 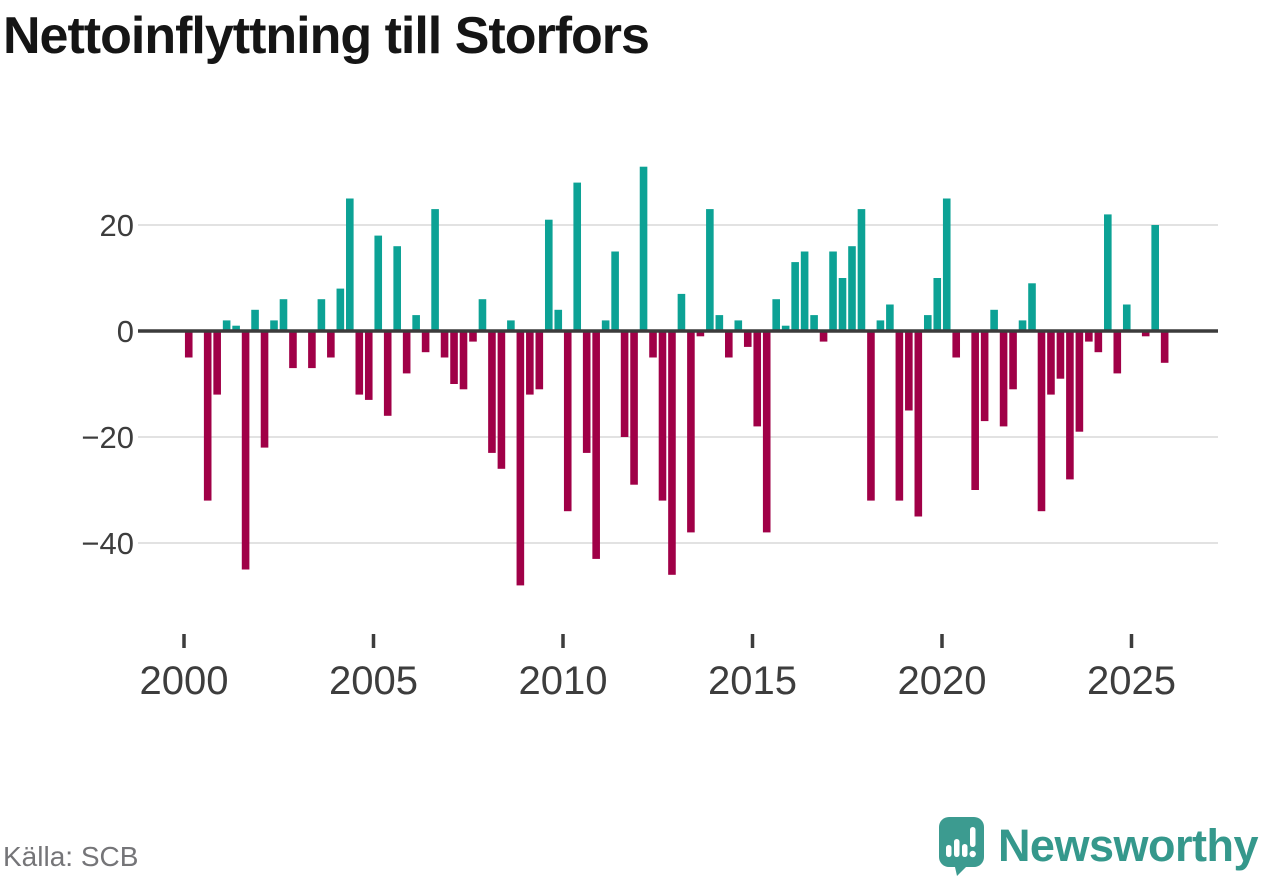 What do you see at coordinates (972, 837) in the screenshot?
I see `logo-exclamation-stroke` at bounding box center [972, 837].